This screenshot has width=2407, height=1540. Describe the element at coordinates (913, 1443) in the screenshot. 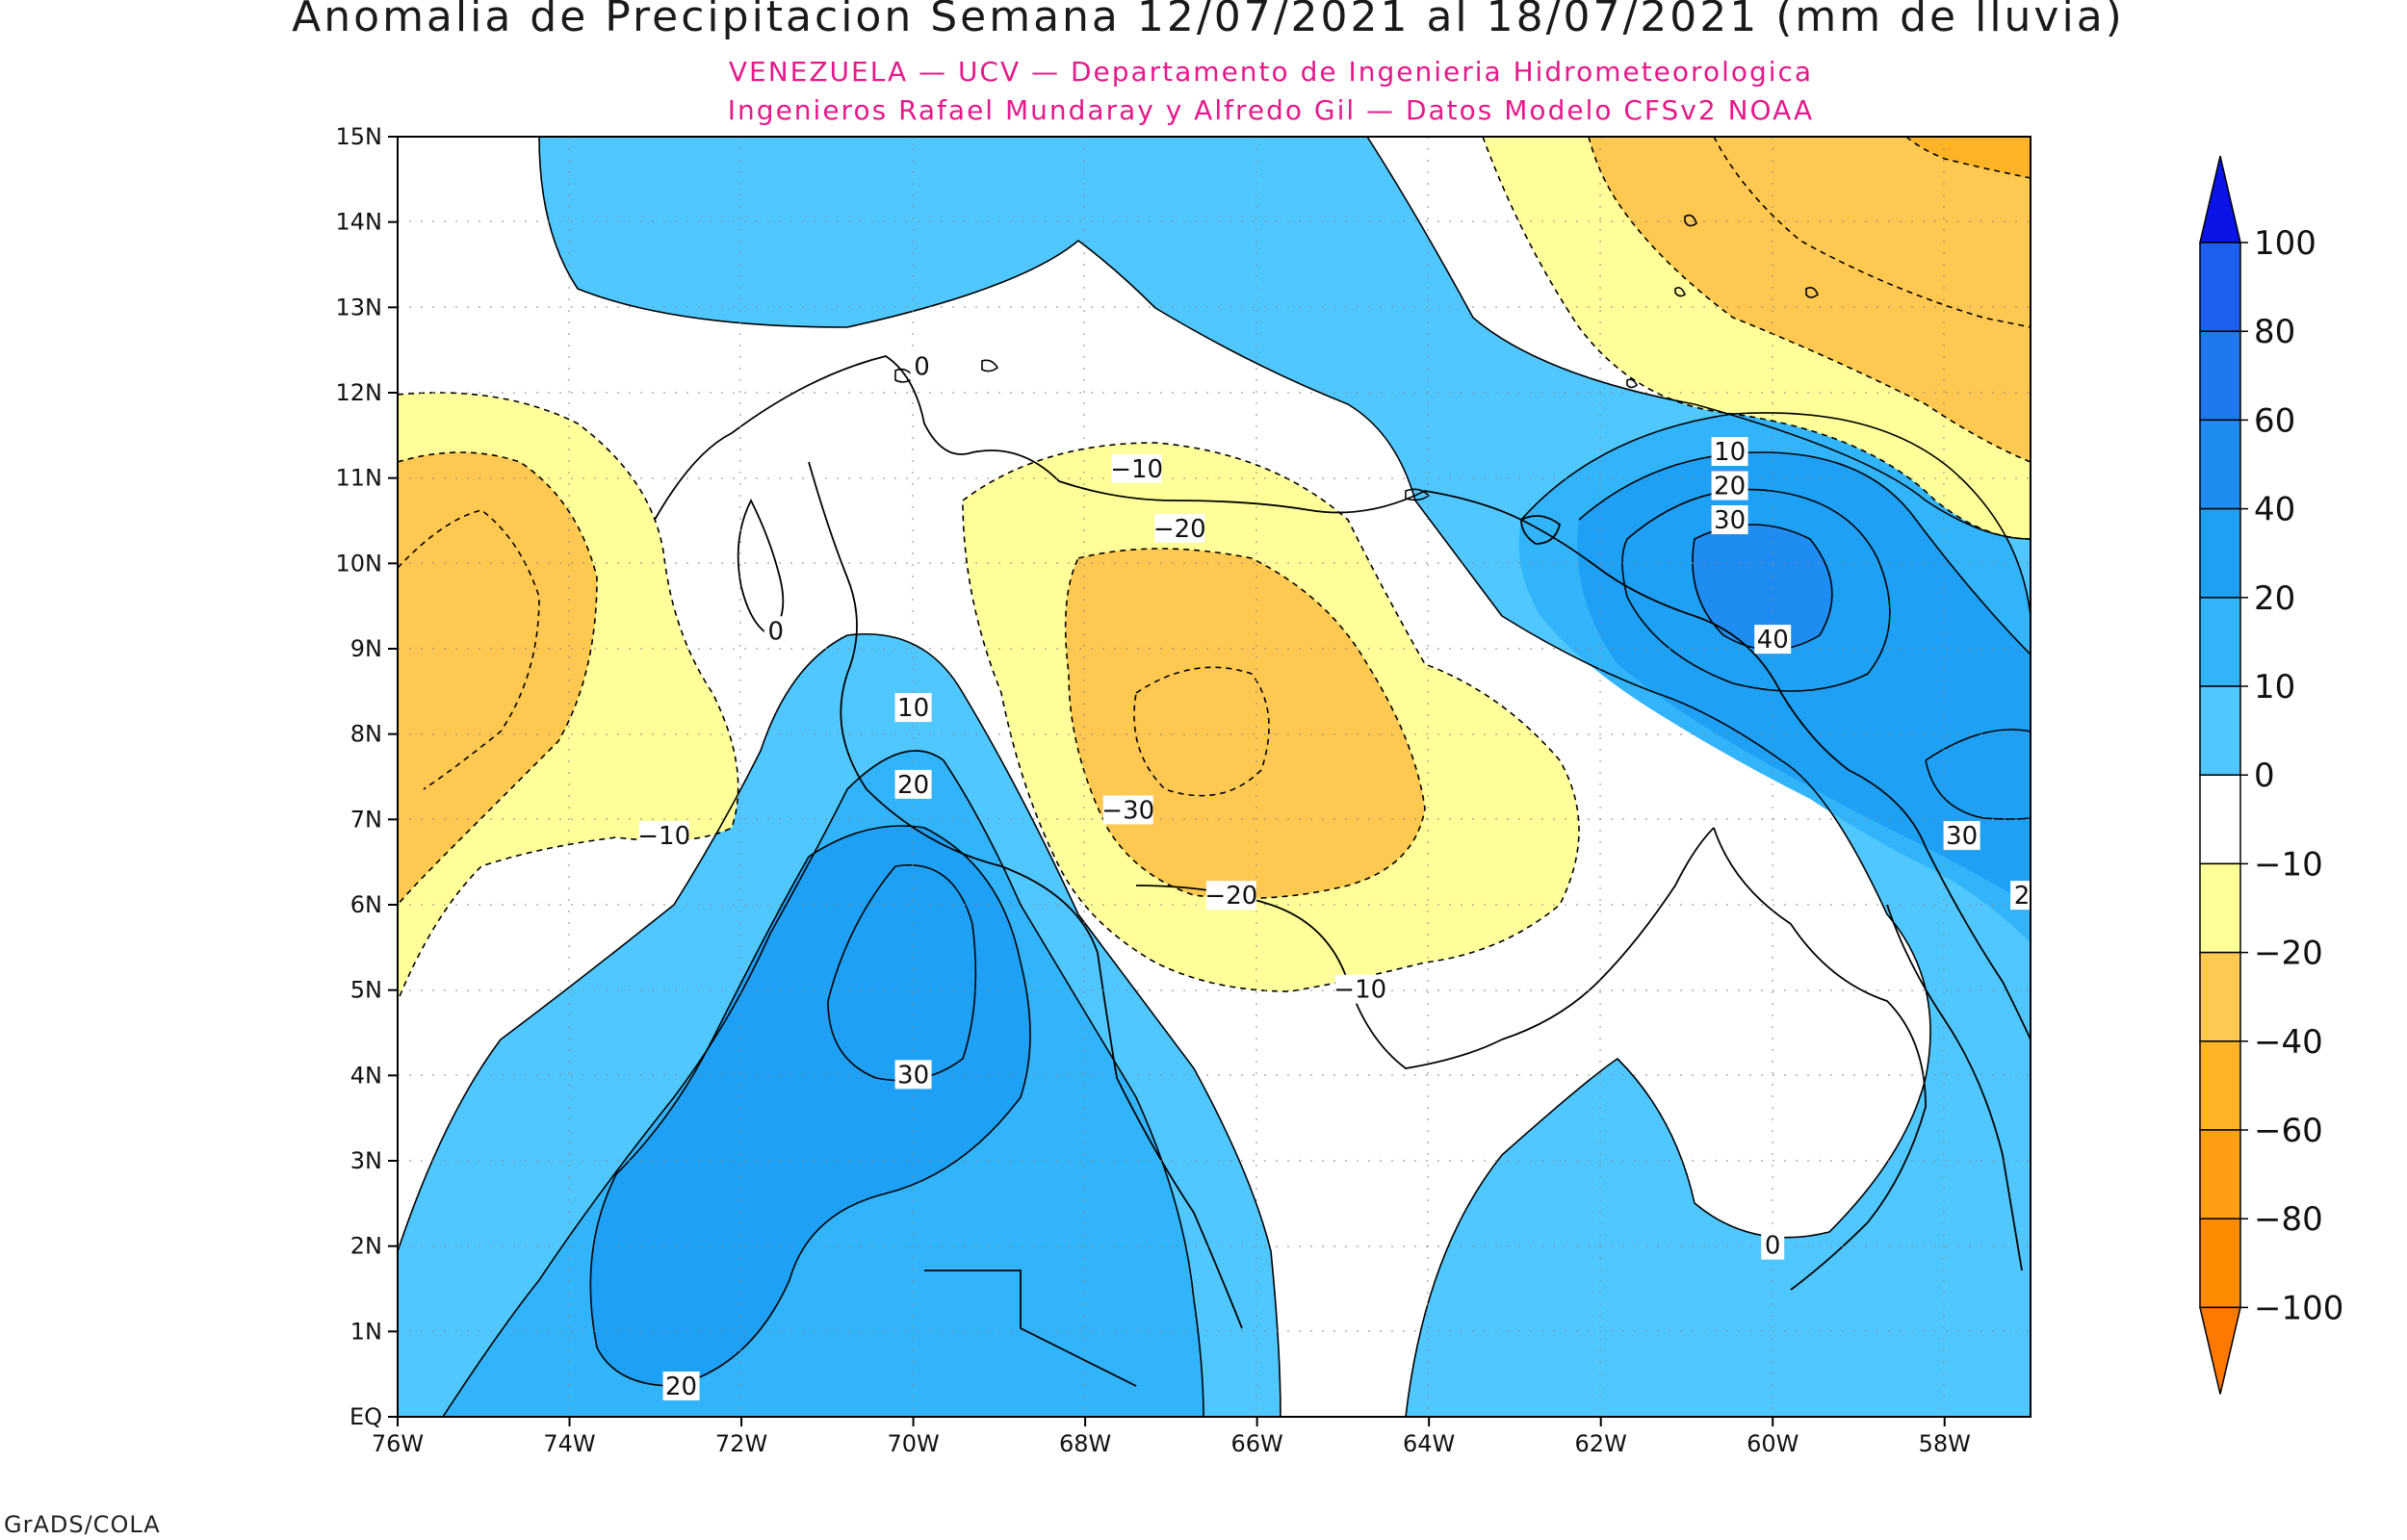

I see `lon-tick-label: 70W` at that location.